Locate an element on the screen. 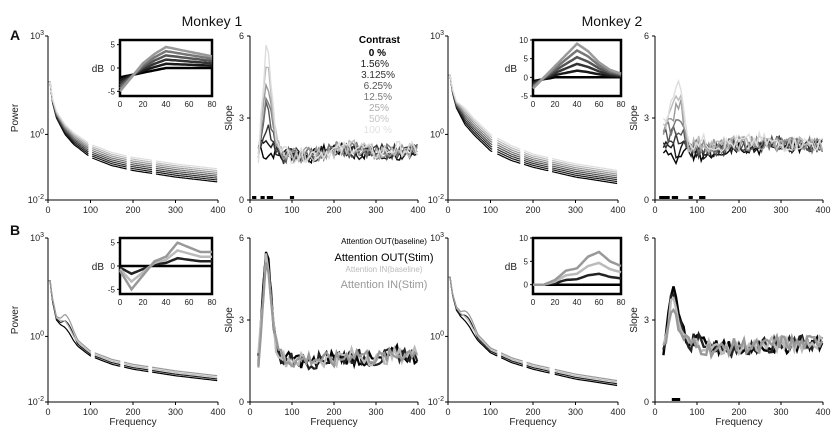  A-monkey2-slope-ytick-label: 0 is located at coordinates (646, 200).